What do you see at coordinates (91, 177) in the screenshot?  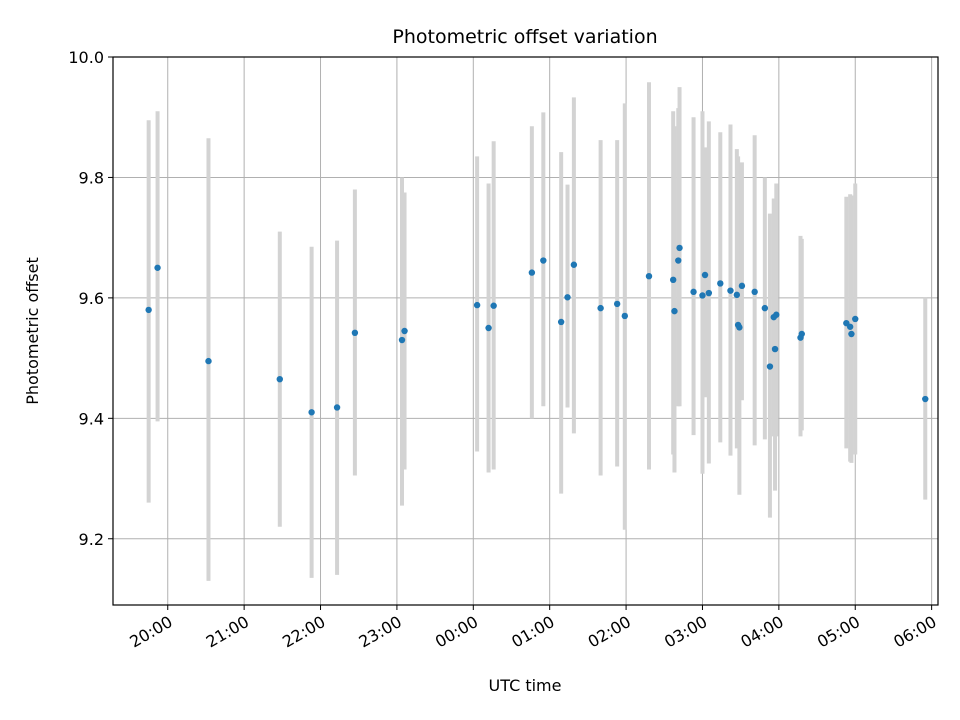 I see `y-tick-label: 9.8` at bounding box center [91, 177].